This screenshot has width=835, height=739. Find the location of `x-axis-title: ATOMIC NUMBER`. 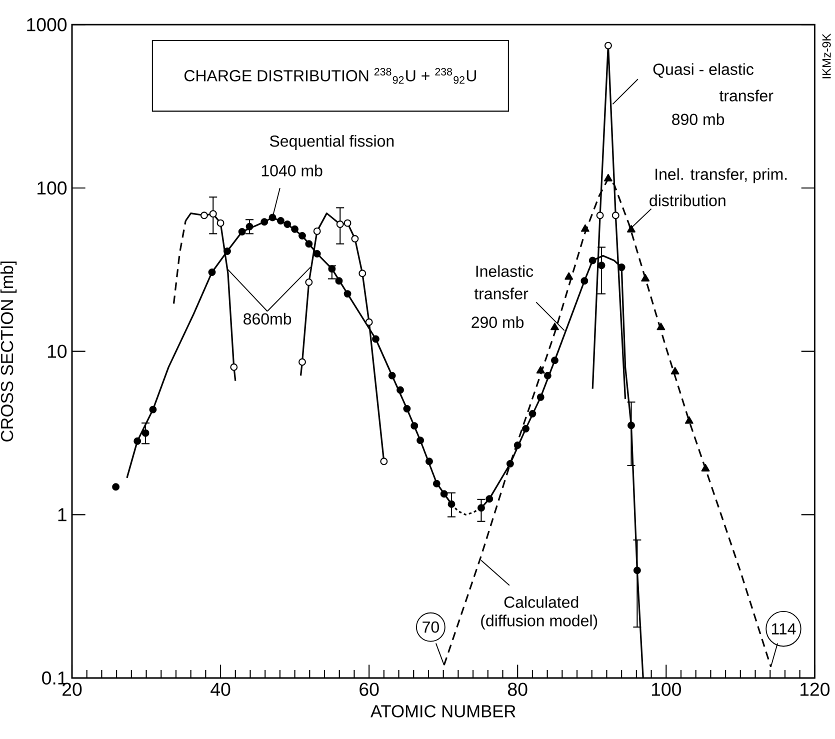

x-axis-title: ATOMIC NUMBER is located at coordinates (443, 711).